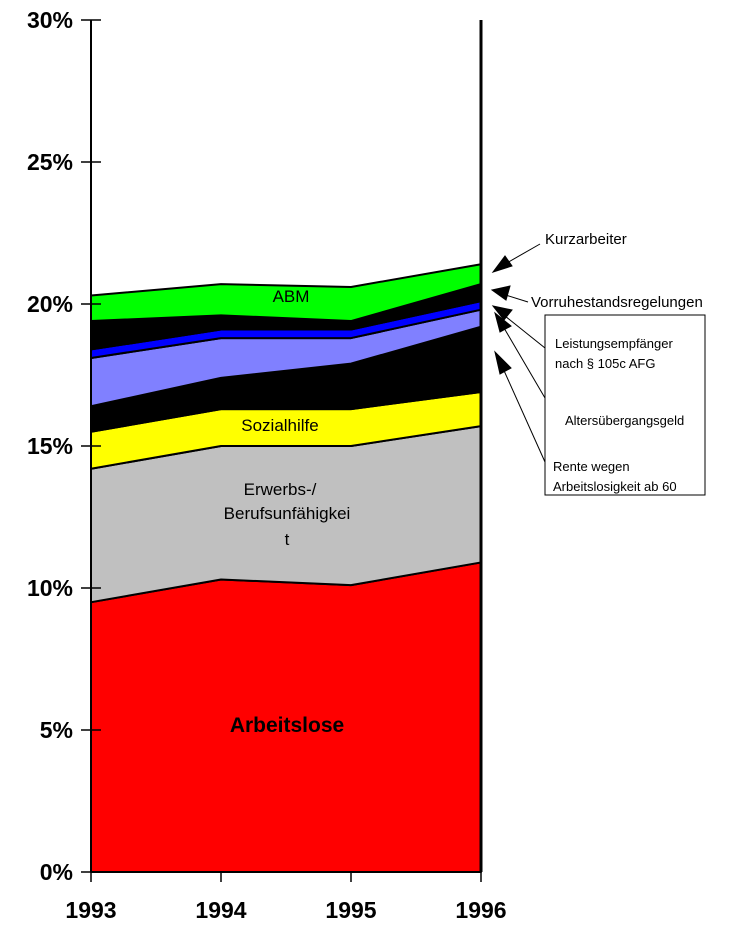 The image size is (735, 926). What do you see at coordinates (50, 446) in the screenshot?
I see `y-tick-label-3: 15%` at bounding box center [50, 446].